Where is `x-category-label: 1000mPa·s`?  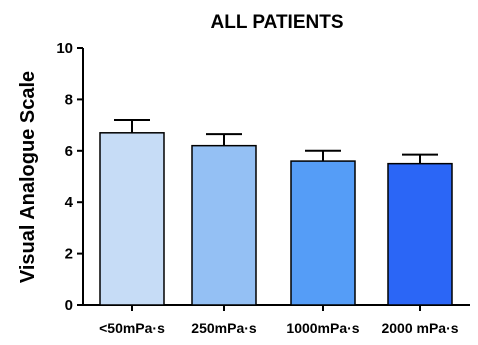
x-category-label: 1000mPa·s is located at coordinates (322, 328).